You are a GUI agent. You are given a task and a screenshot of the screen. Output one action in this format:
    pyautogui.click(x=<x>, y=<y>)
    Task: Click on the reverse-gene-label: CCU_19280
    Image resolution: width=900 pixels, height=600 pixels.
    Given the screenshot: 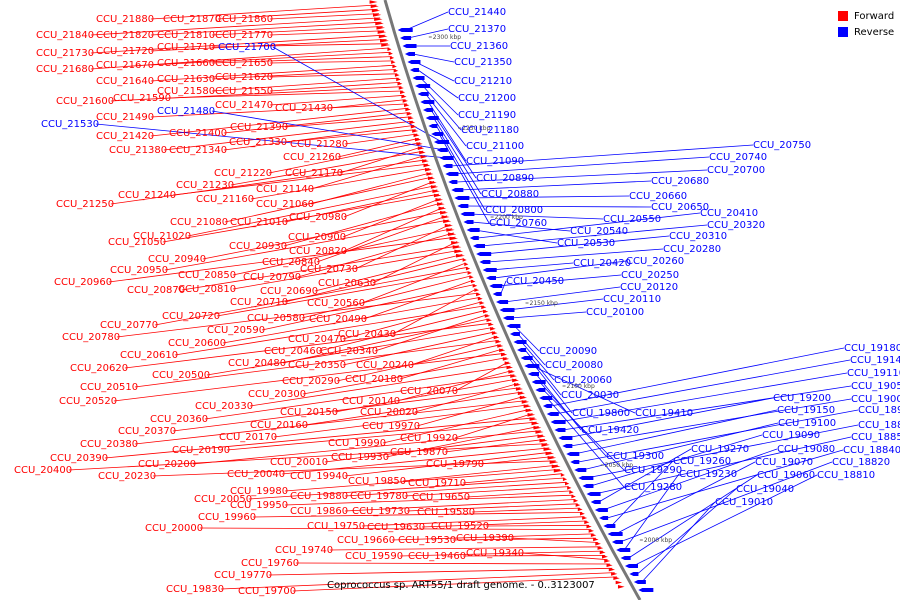 What is the action you would take?
    pyautogui.click(x=653, y=487)
    